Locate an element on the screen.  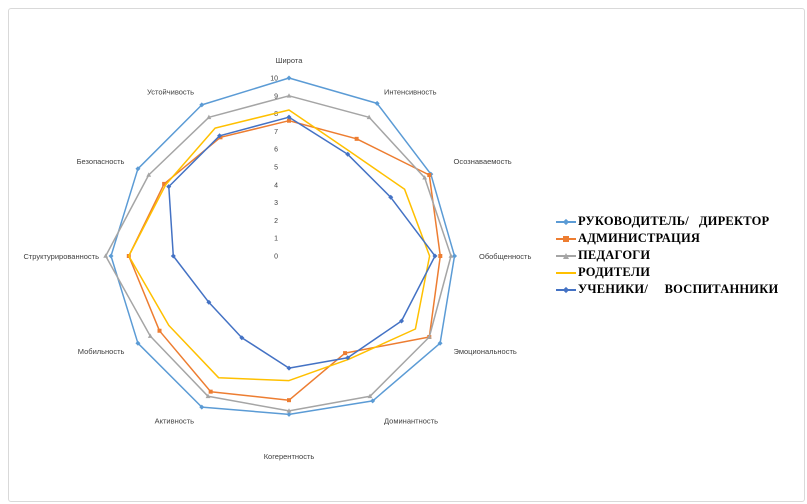
axis-label-3: Обобщенность is located at coordinates (505, 256).